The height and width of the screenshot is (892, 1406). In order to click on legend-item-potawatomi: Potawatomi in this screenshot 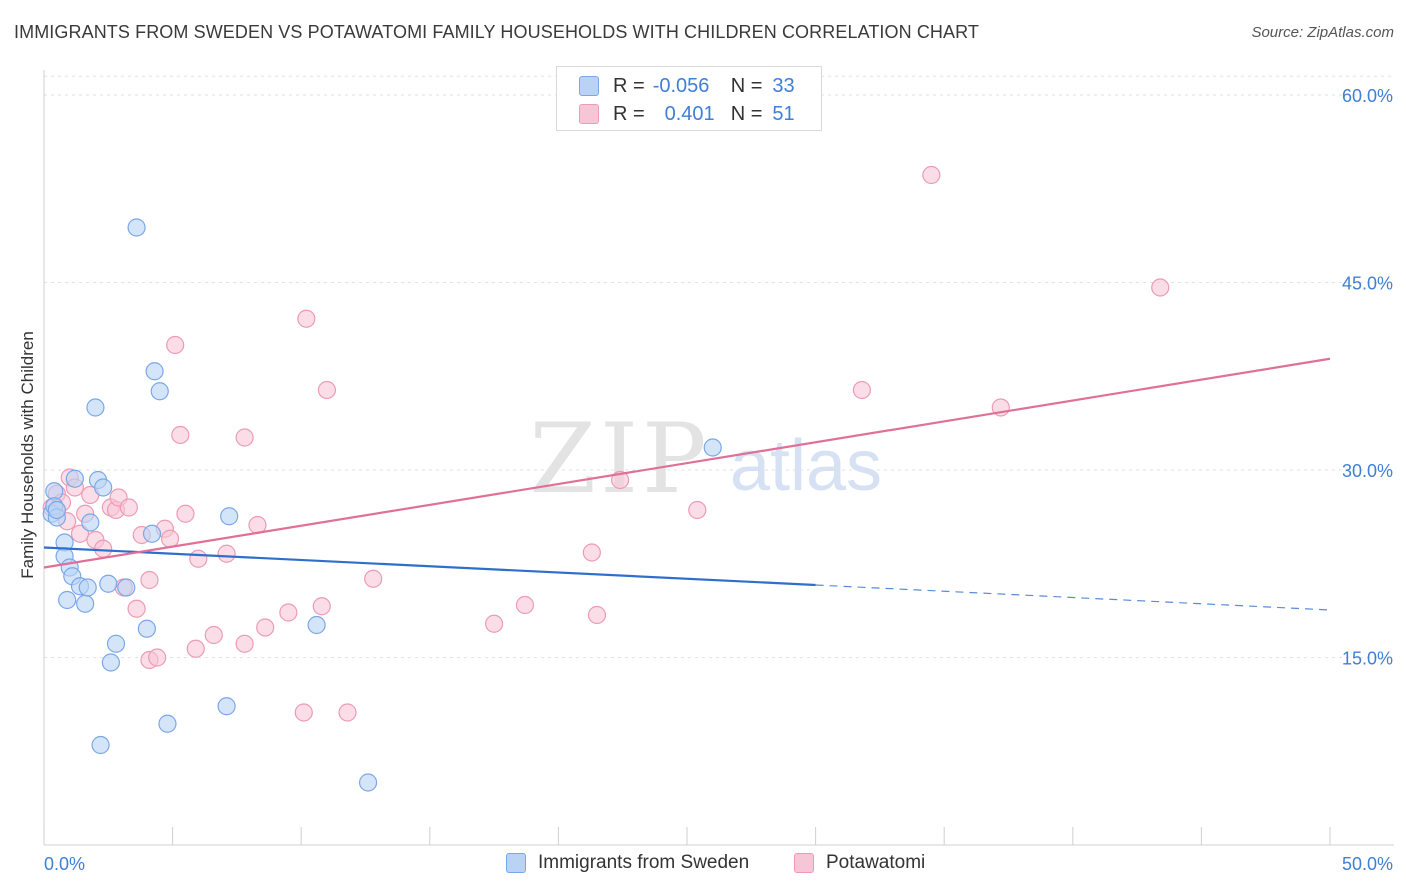, I will do `click(859, 863)`.